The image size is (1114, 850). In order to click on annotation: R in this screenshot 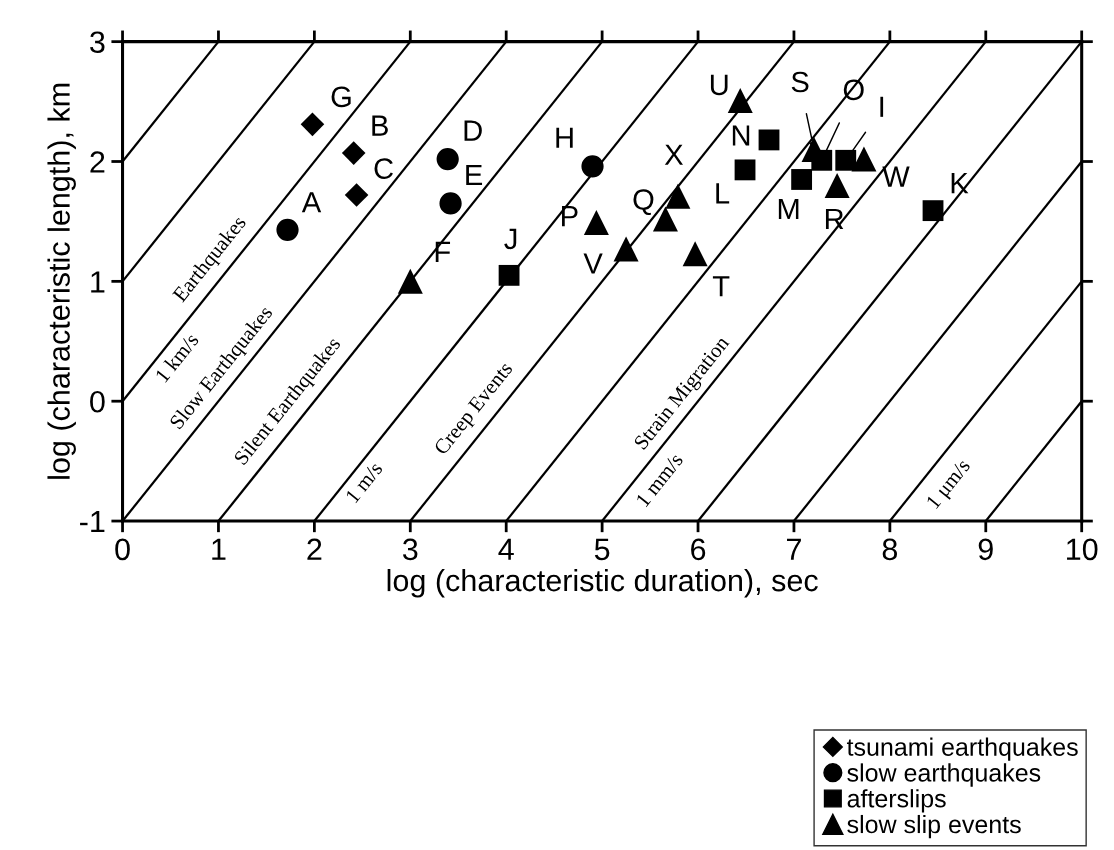, I will do `click(834, 219)`.